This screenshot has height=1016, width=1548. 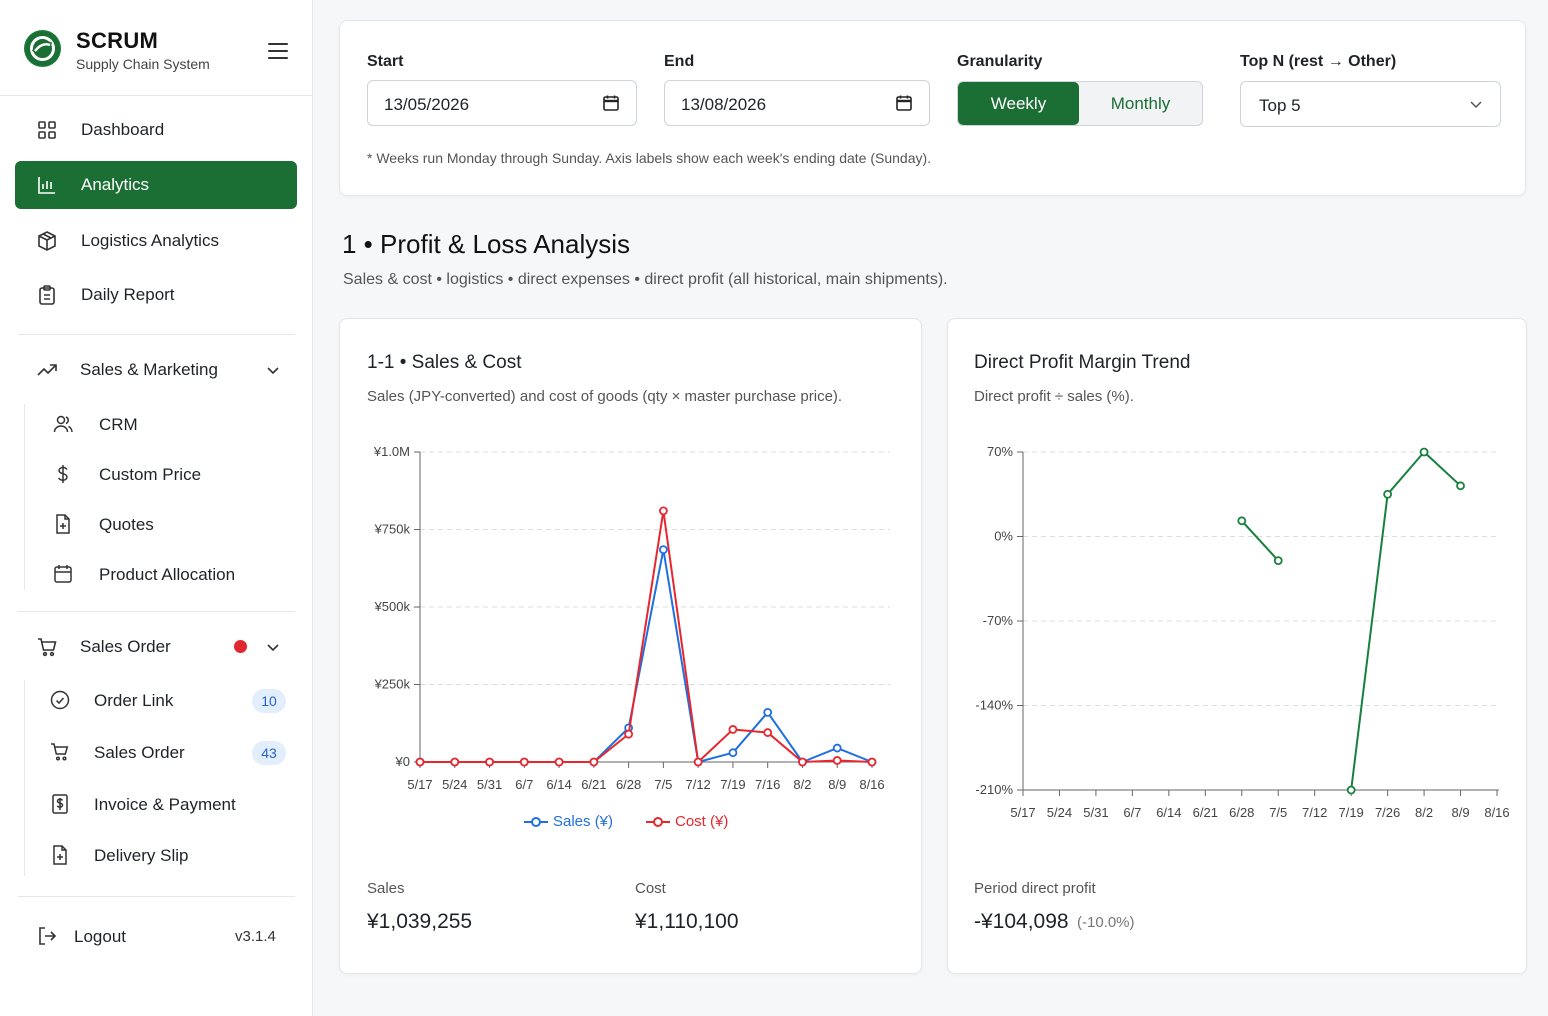 I want to click on topn-value: Top 5, so click(x=1280, y=105).